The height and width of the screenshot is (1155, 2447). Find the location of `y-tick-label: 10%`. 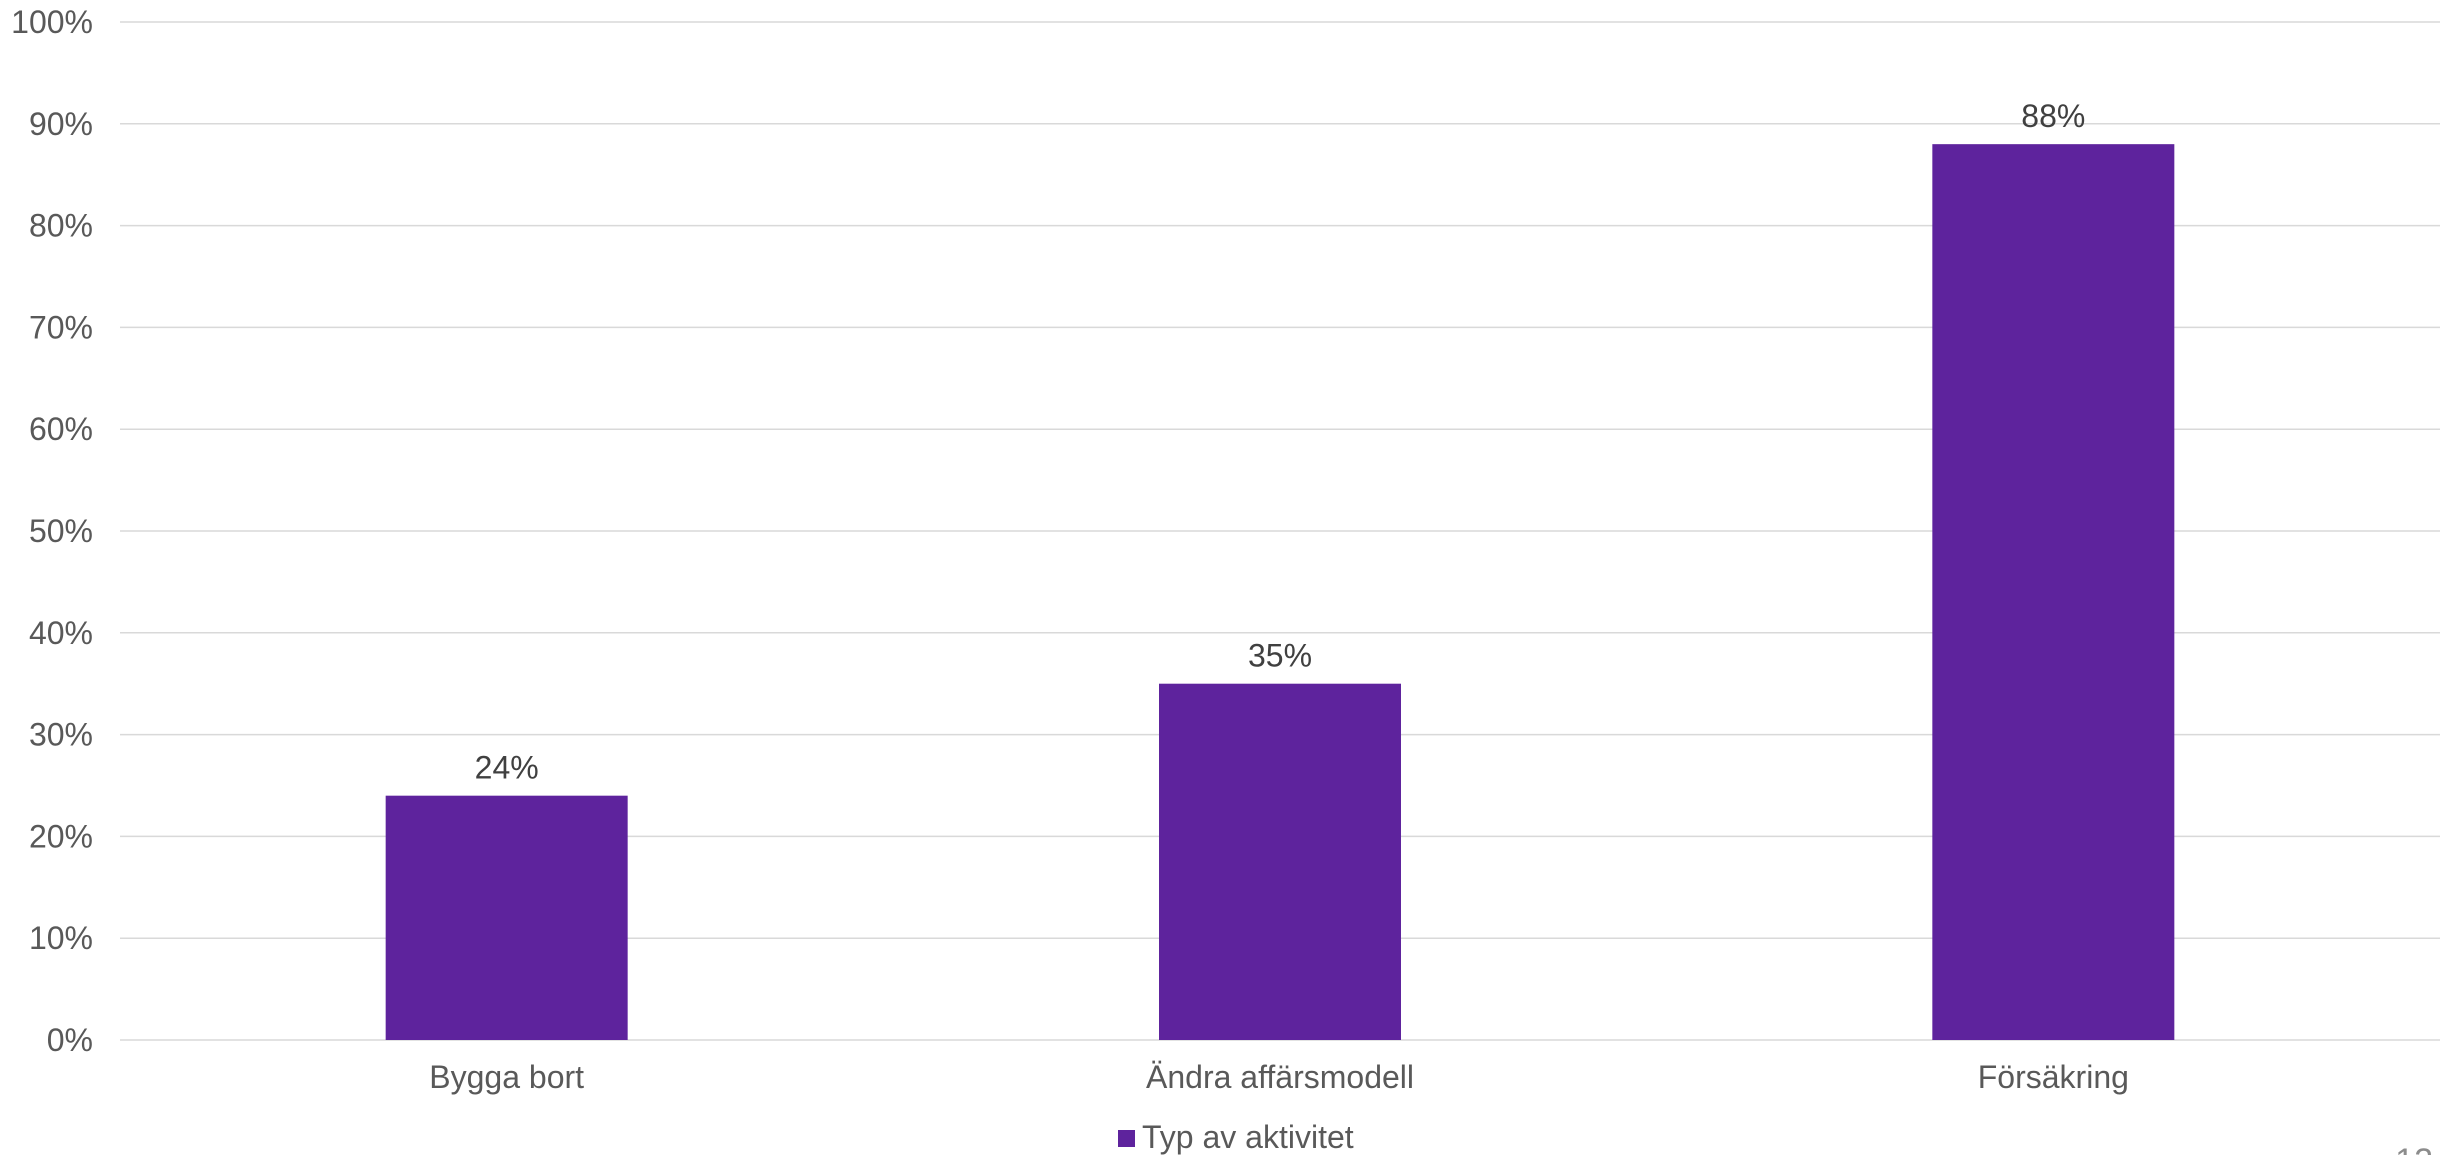

y-tick-label: 10% is located at coordinates (61, 938).